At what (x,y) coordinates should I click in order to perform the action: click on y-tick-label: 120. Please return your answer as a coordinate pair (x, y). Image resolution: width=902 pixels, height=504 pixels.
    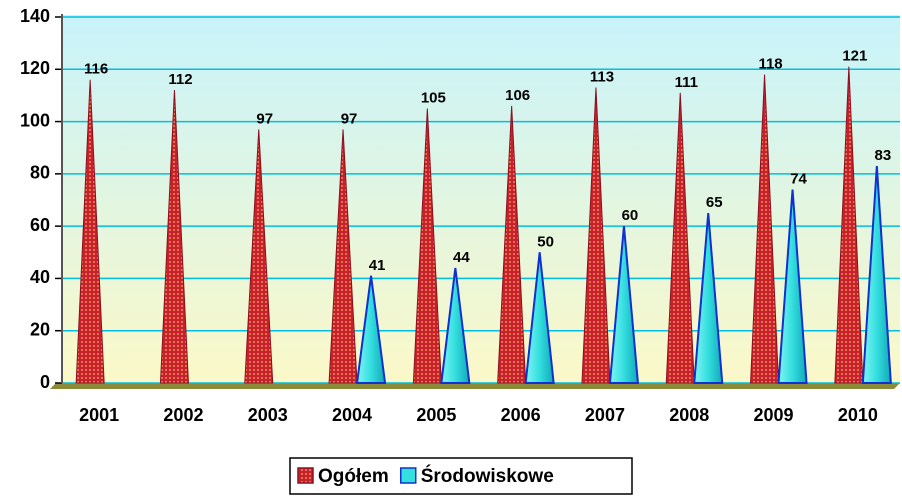
    Looking at the image, I should click on (35, 68).